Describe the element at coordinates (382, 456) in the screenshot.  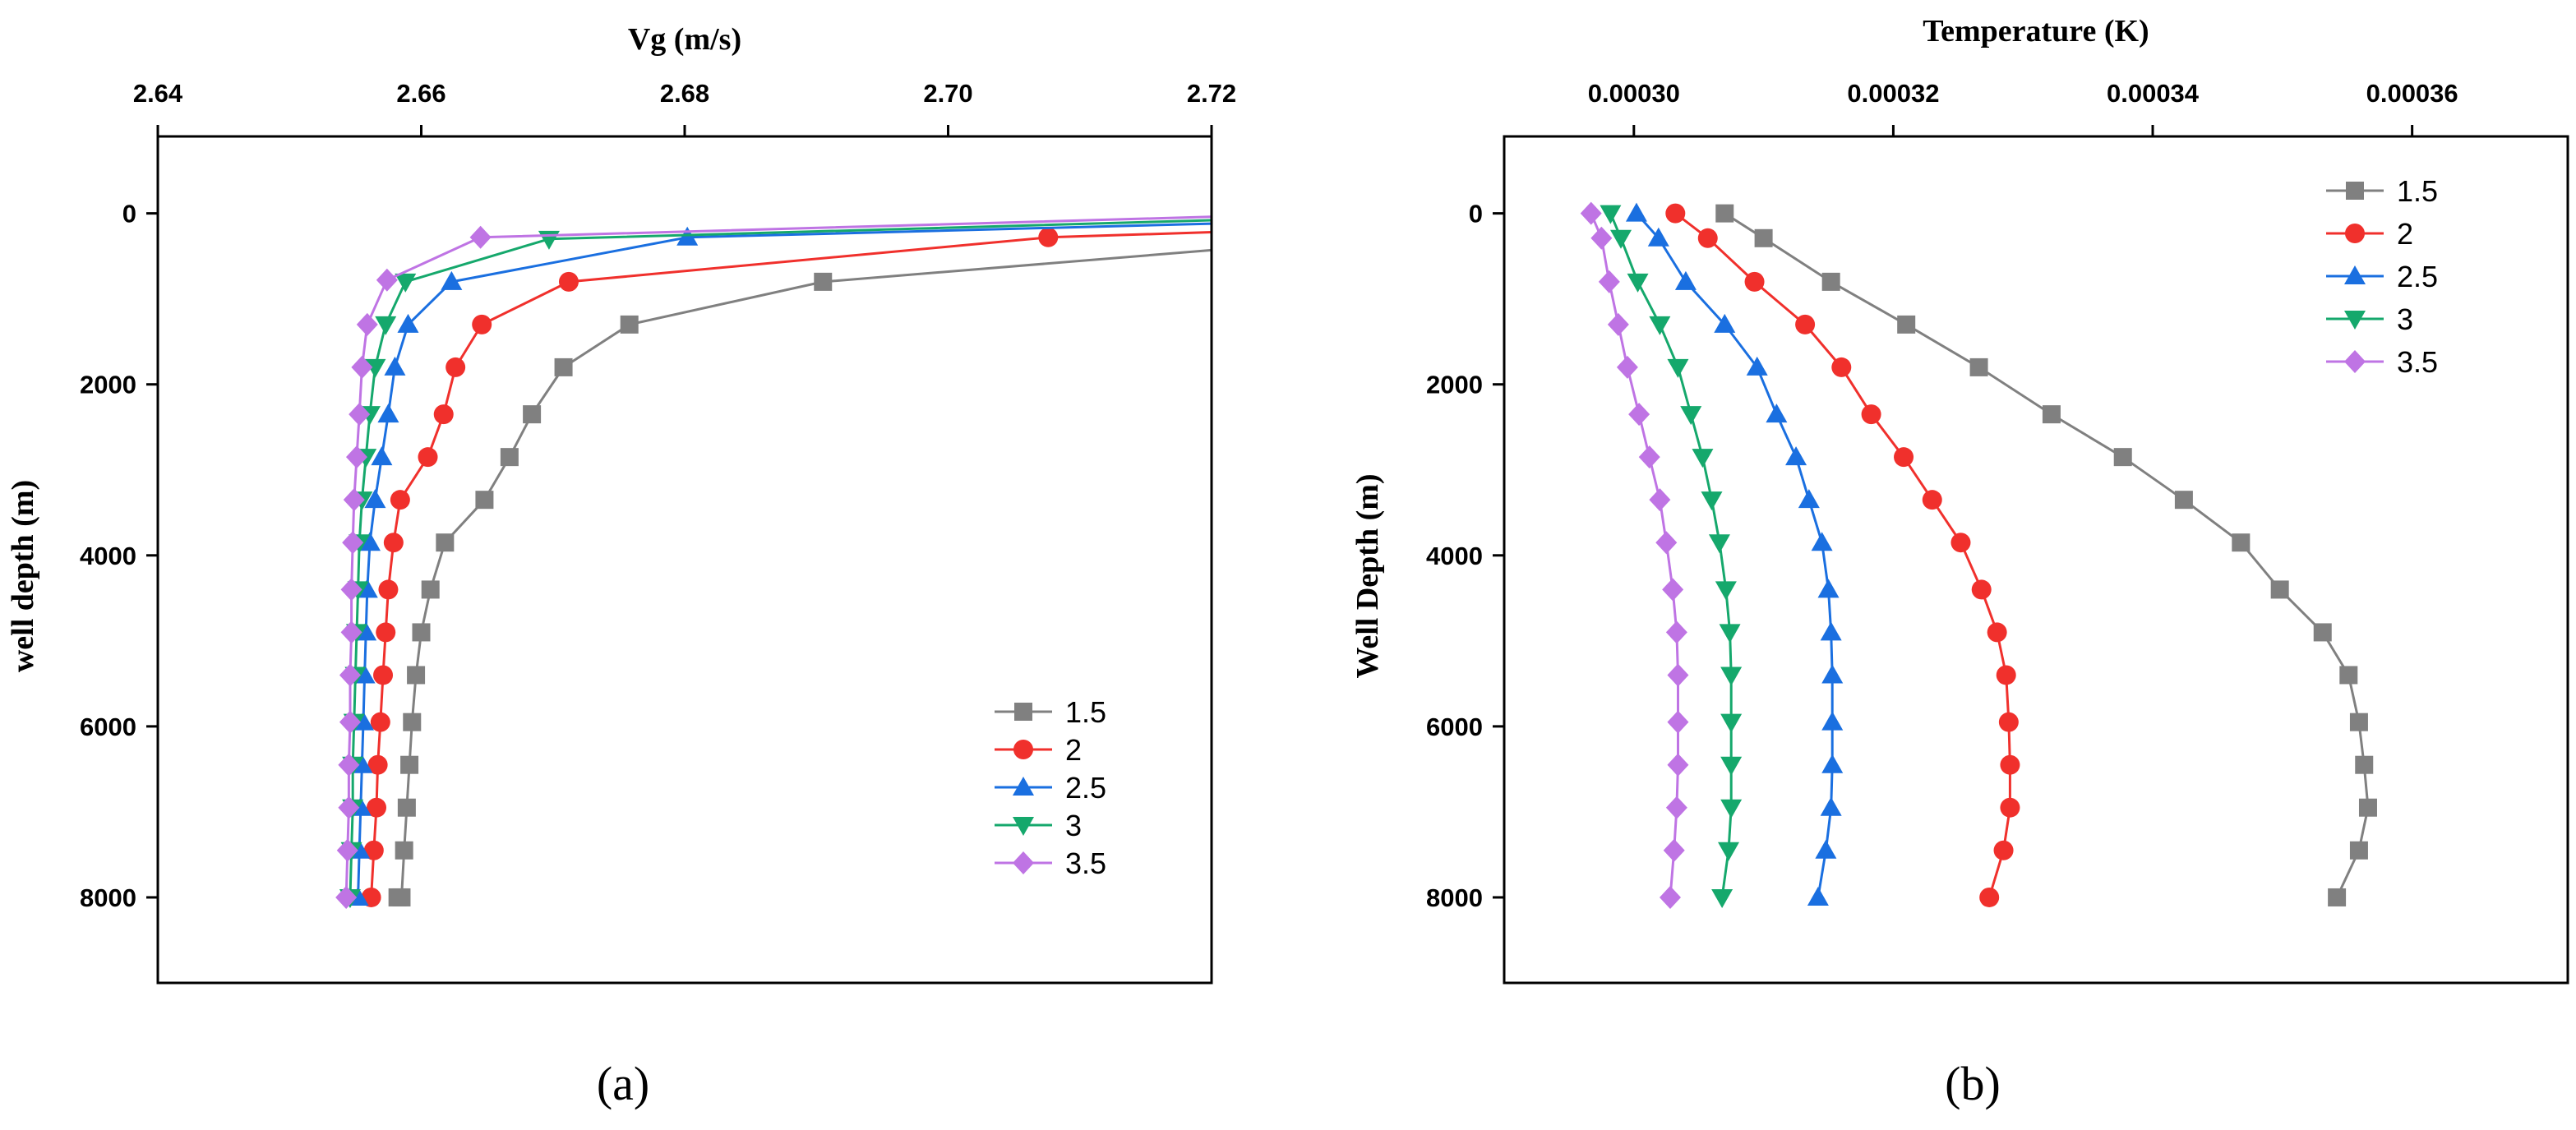
I see `data-point-a-2.5-6` at that location.